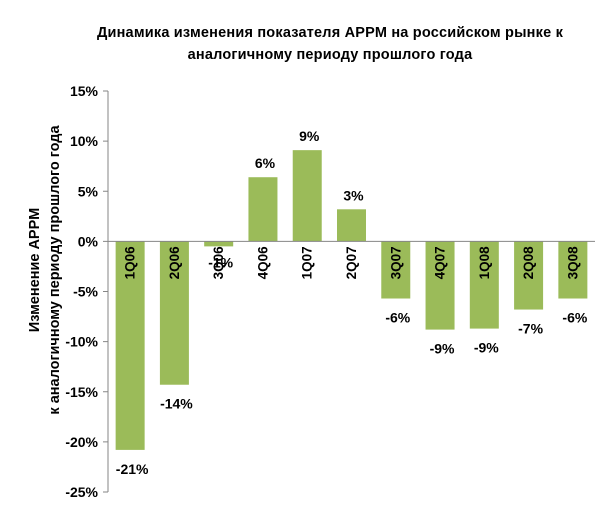 The width and height of the screenshot is (604, 508). Describe the element at coordinates (174, 263) in the screenshot. I see `category-label: 2Q06` at that location.